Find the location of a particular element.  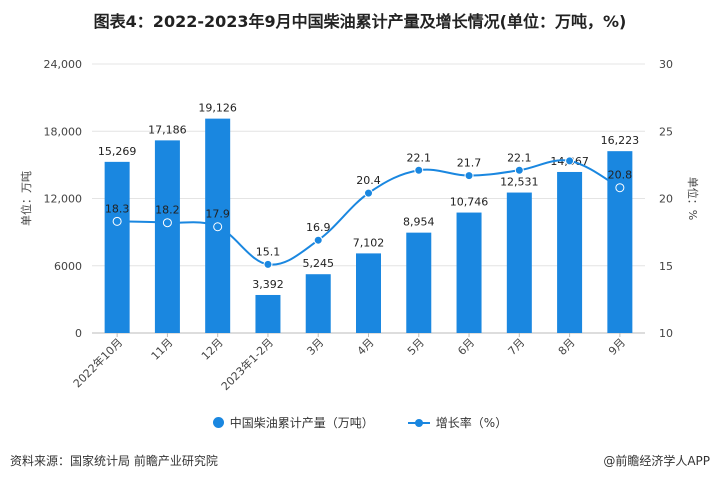

legend-item-growth: 增长率（%） is located at coordinates (457, 422).